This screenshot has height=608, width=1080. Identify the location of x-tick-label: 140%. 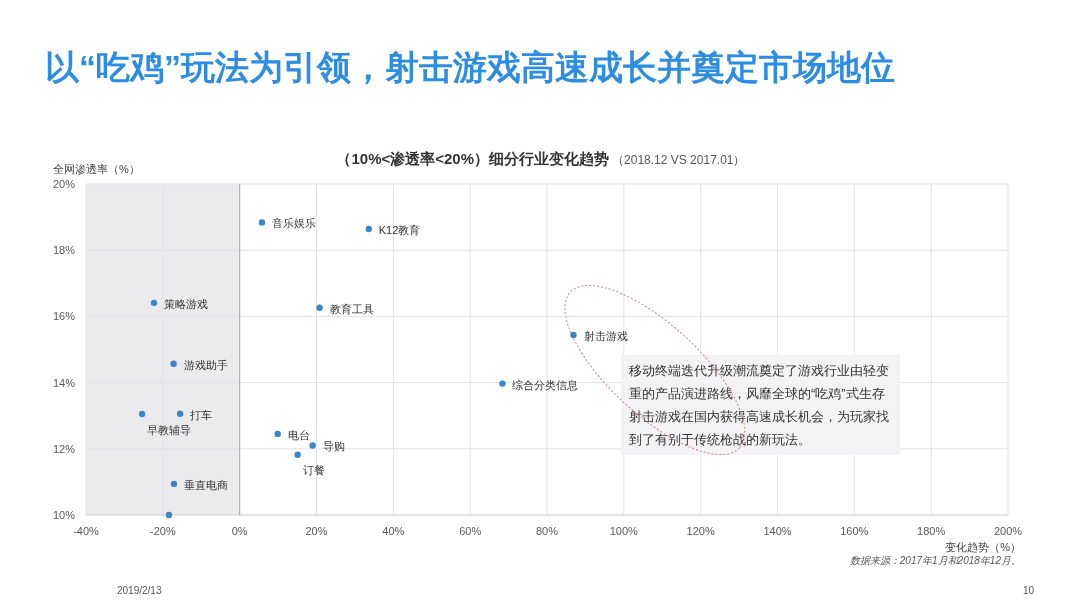
(777, 531).